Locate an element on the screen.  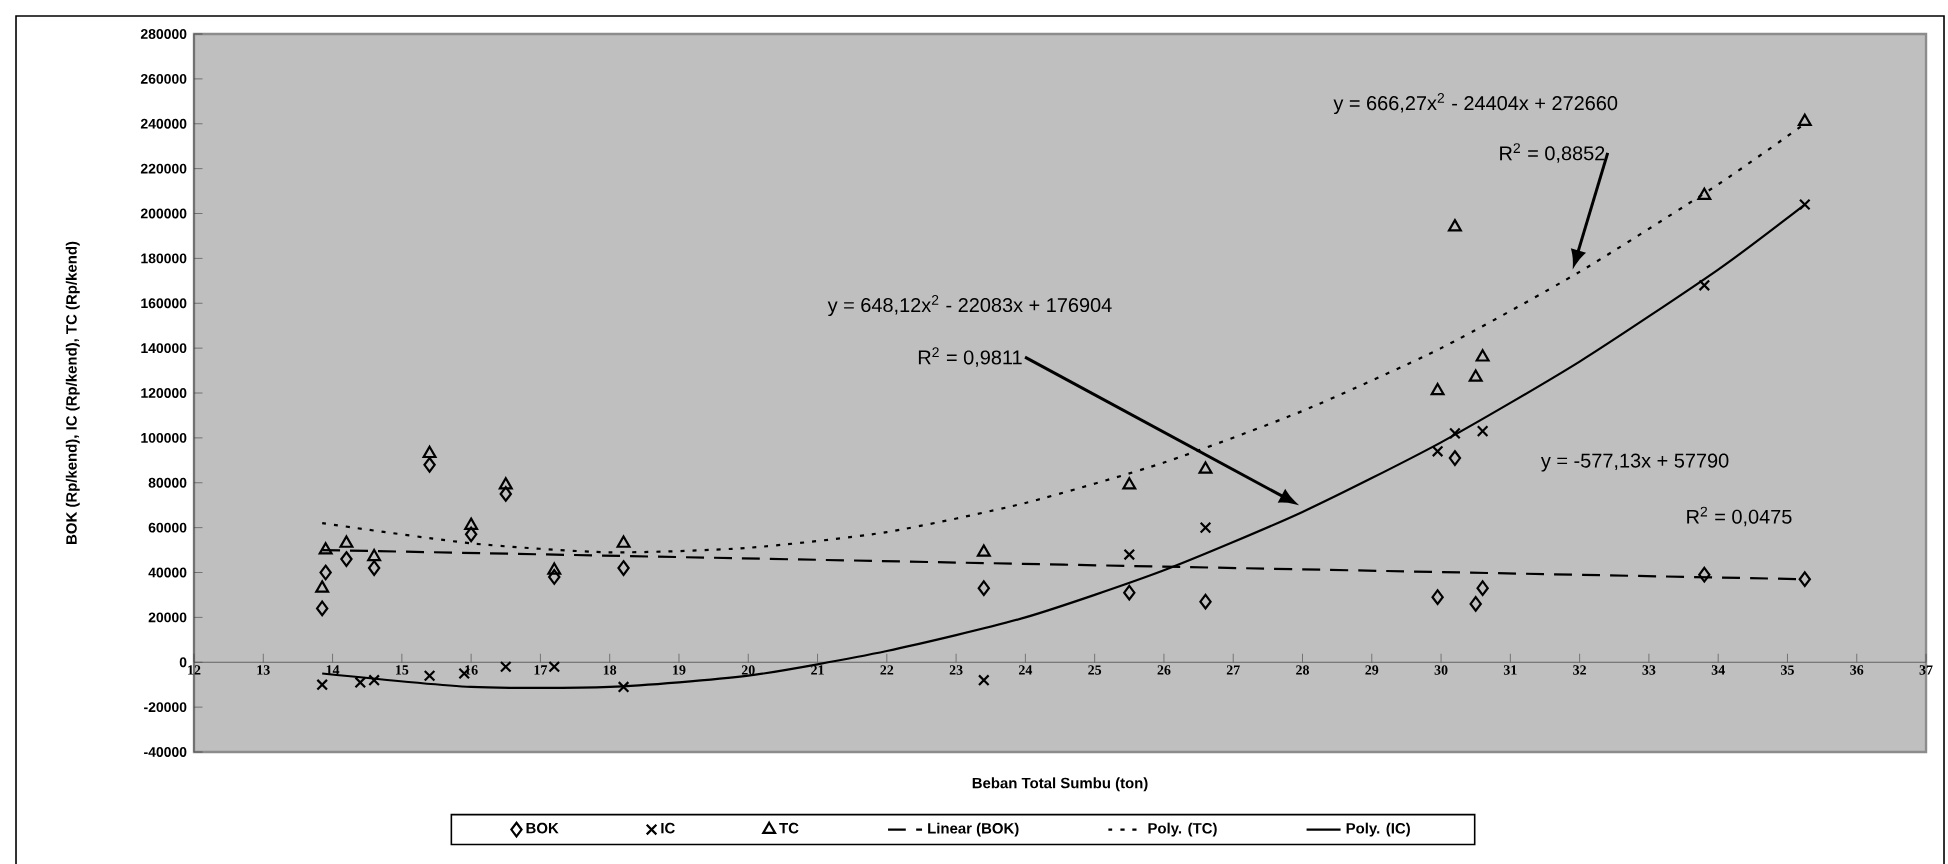
annotation: R$^{2}$ = 0,9811 is located at coordinates (970, 357).